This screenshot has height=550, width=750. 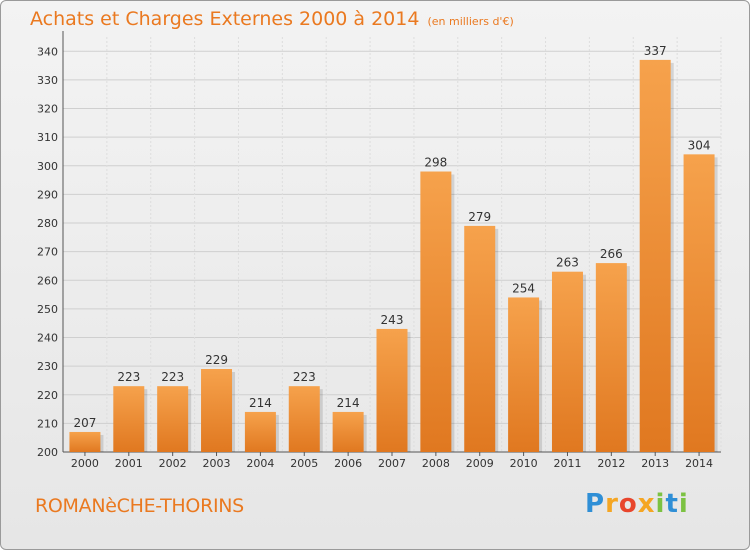 What do you see at coordinates (348, 463) in the screenshot?
I see `x-tick-label: 2006` at bounding box center [348, 463].